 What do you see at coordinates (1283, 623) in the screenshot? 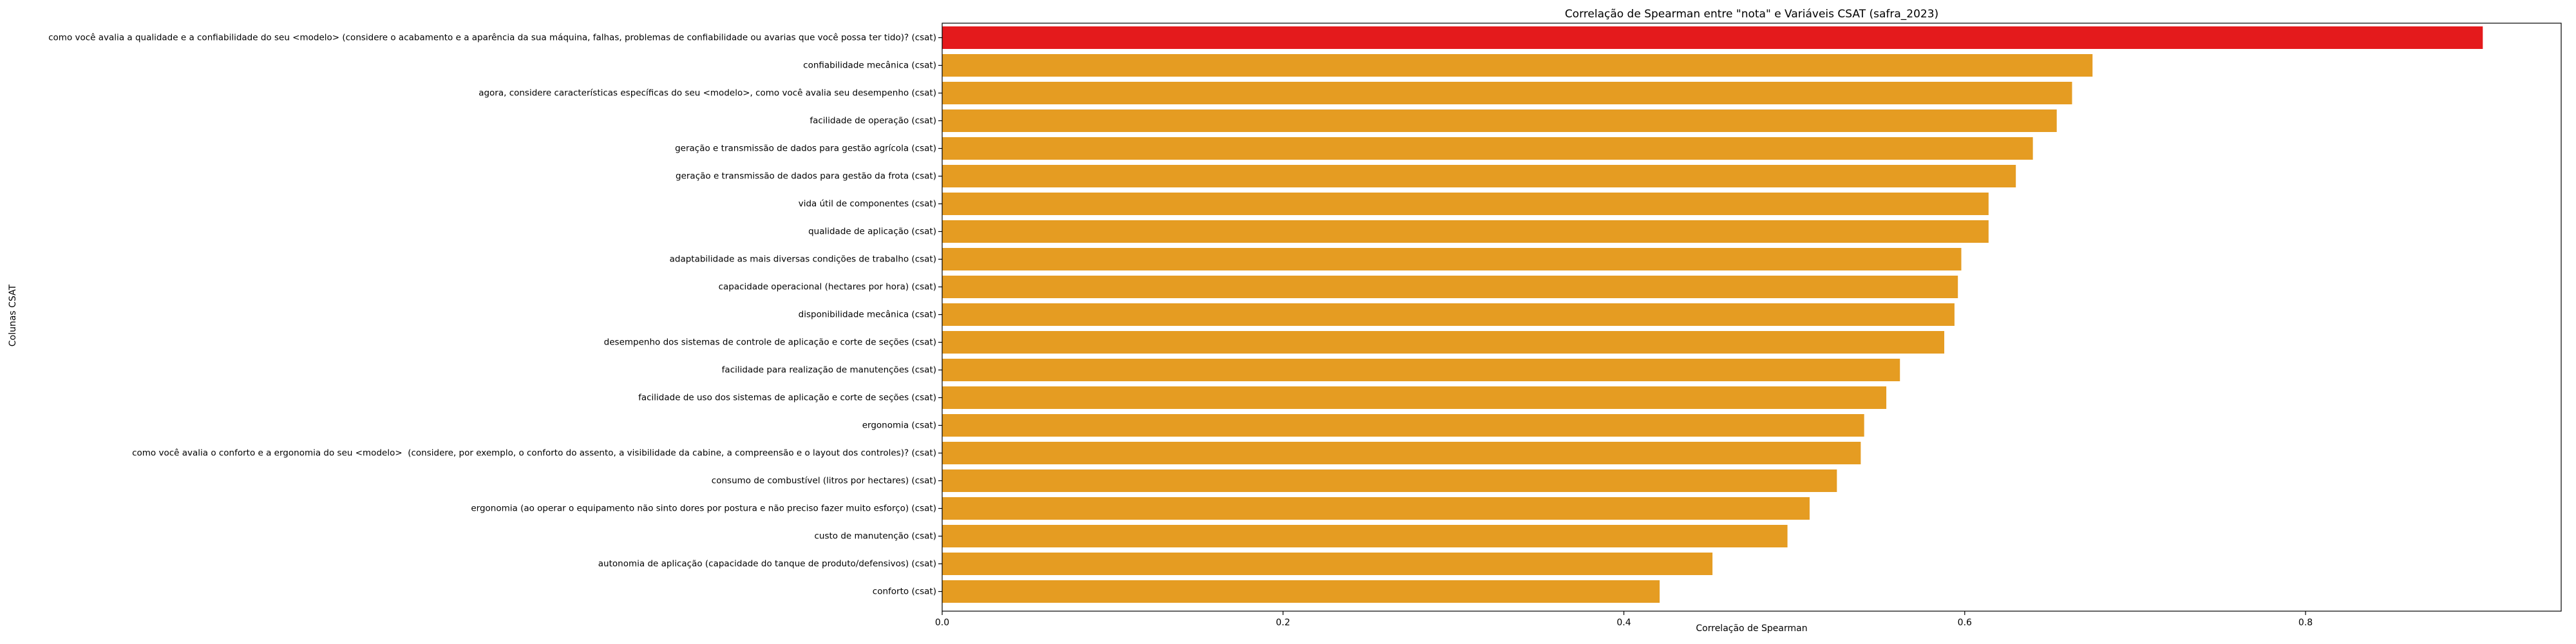
I see `x-tick-label: 0.2` at bounding box center [1283, 623].